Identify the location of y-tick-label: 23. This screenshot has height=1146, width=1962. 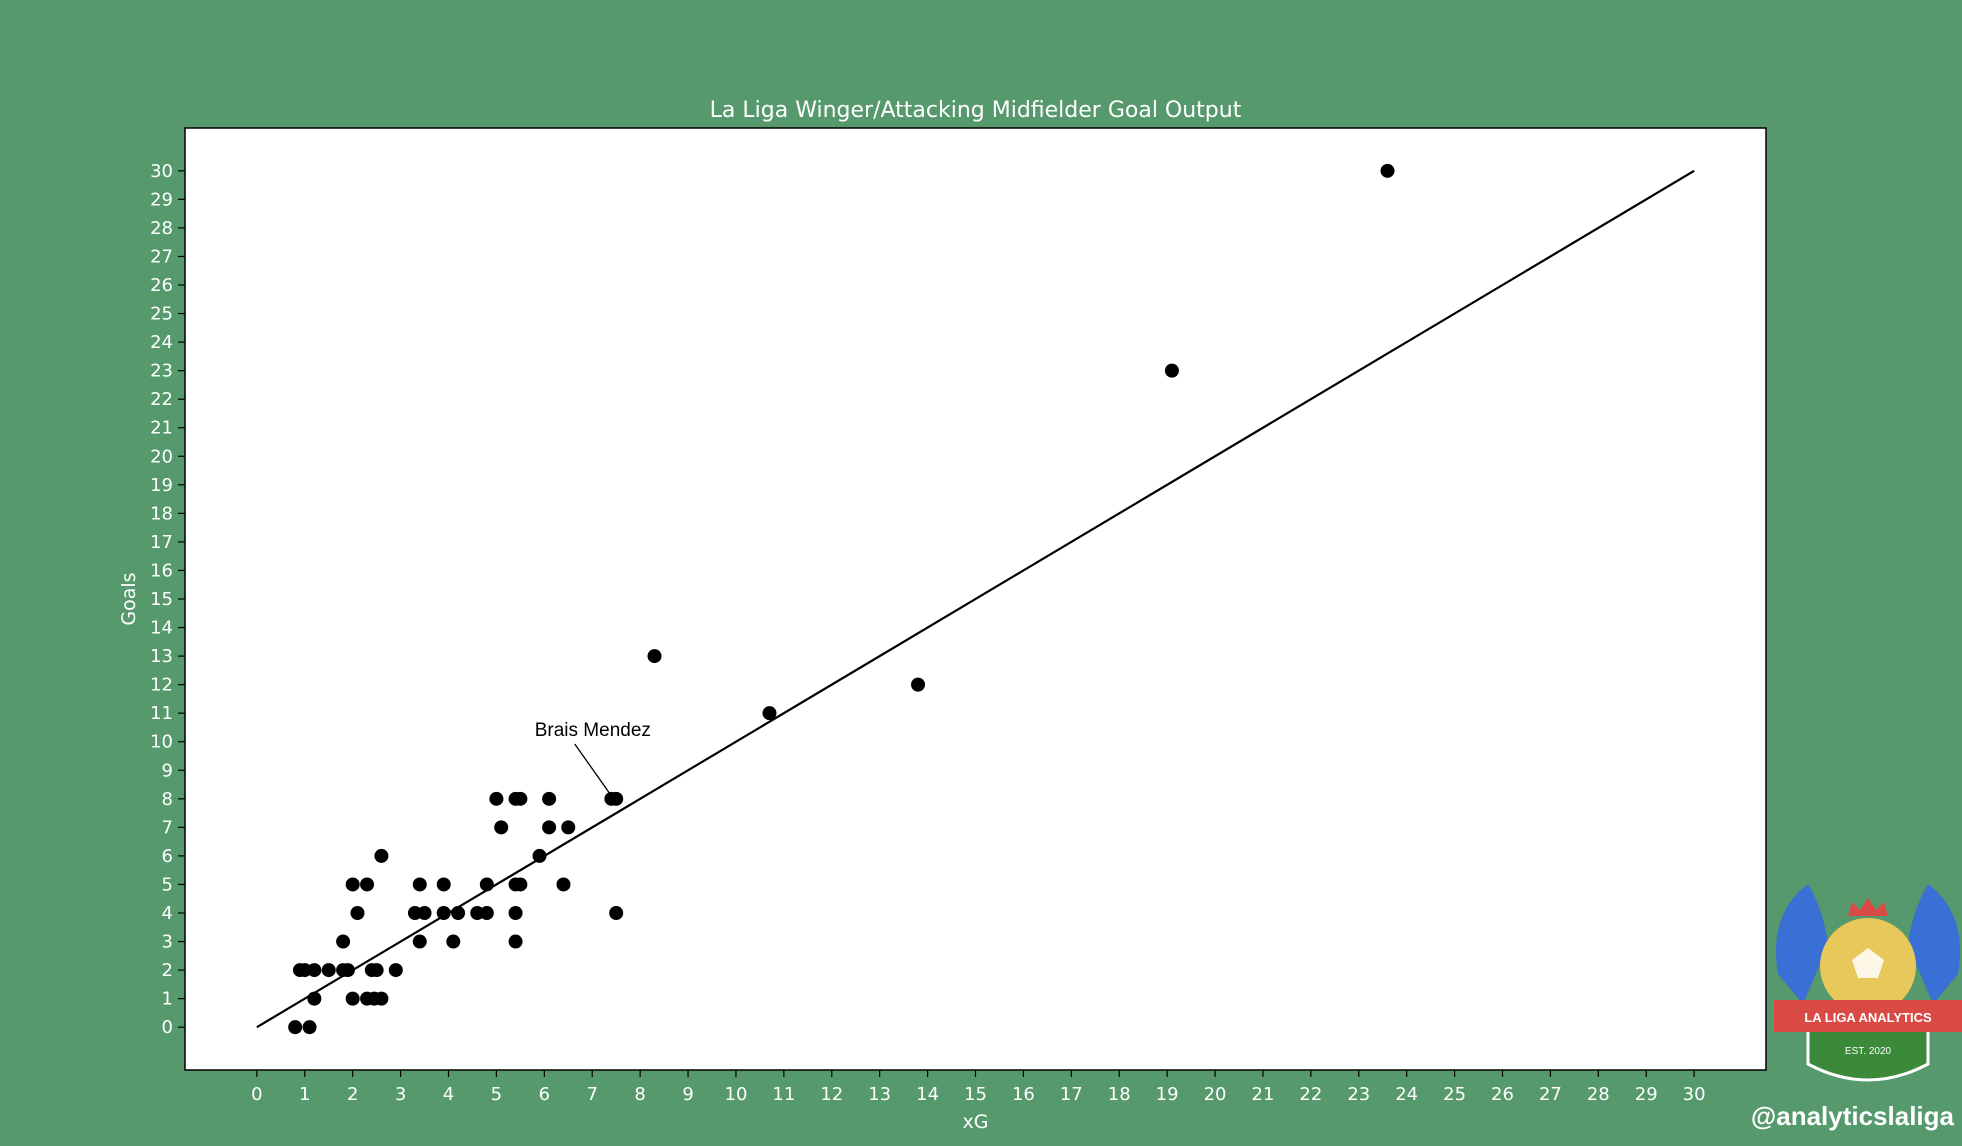
(161, 371).